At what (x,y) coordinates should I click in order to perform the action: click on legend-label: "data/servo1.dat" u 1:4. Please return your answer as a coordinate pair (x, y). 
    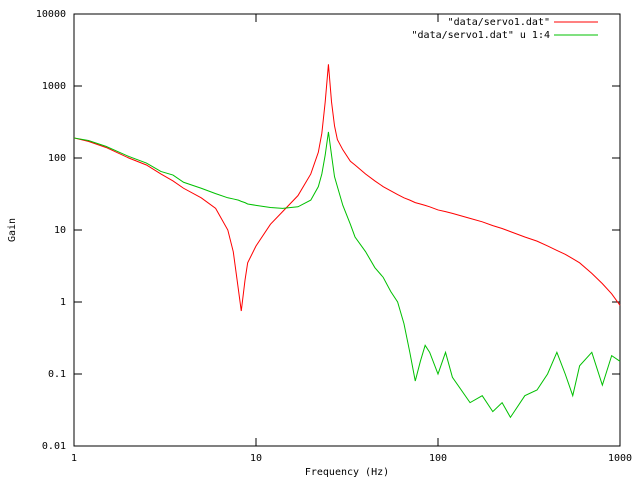
    Looking at the image, I should click on (481, 35).